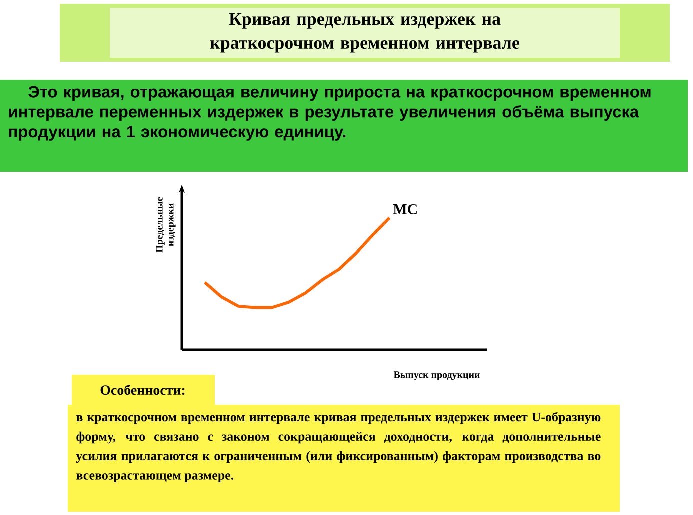 The width and height of the screenshot is (693, 515). What do you see at coordinates (166, 225) in the screenshot?
I see `y-axis-title: Предельные издержки` at bounding box center [166, 225].